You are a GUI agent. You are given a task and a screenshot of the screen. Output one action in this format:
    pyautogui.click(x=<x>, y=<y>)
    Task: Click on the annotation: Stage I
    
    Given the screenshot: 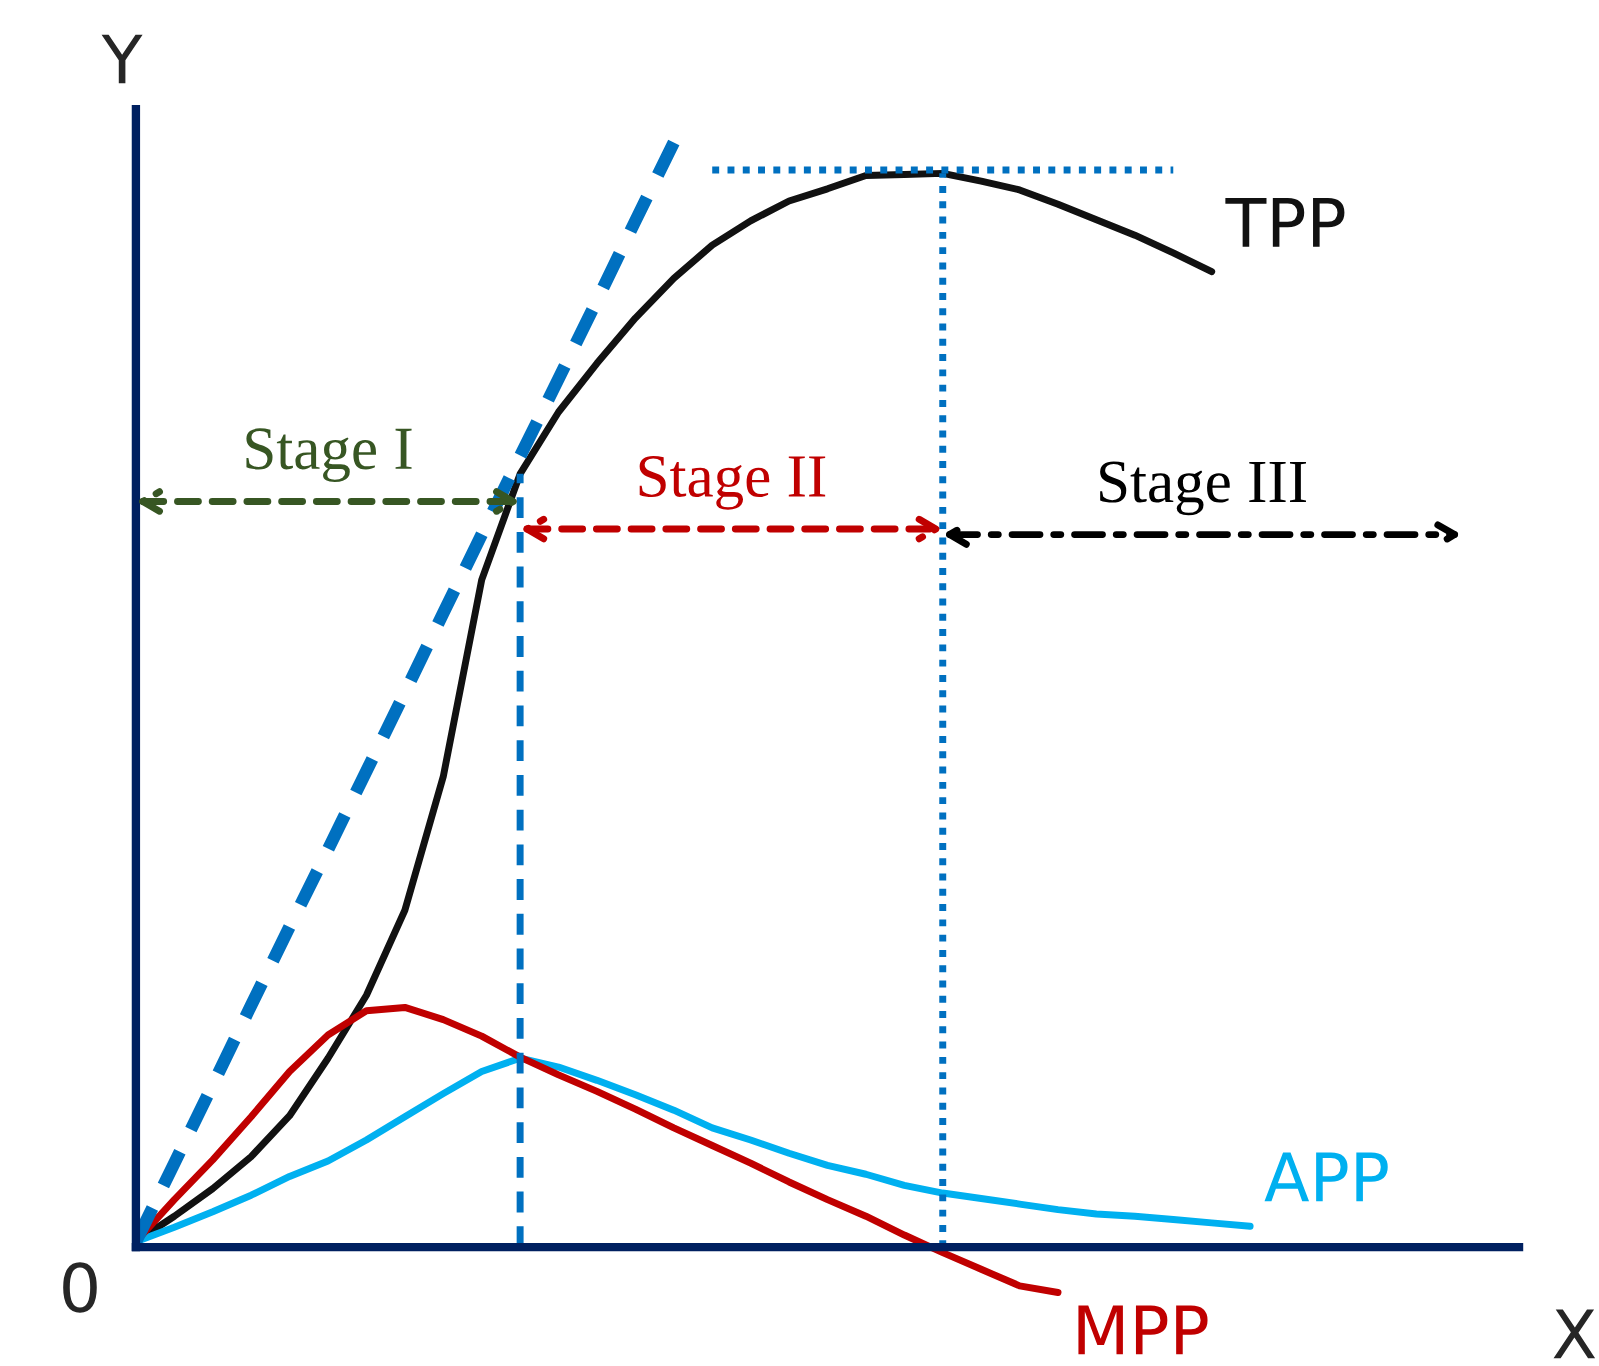 What is the action you would take?
    pyautogui.click(x=329, y=455)
    